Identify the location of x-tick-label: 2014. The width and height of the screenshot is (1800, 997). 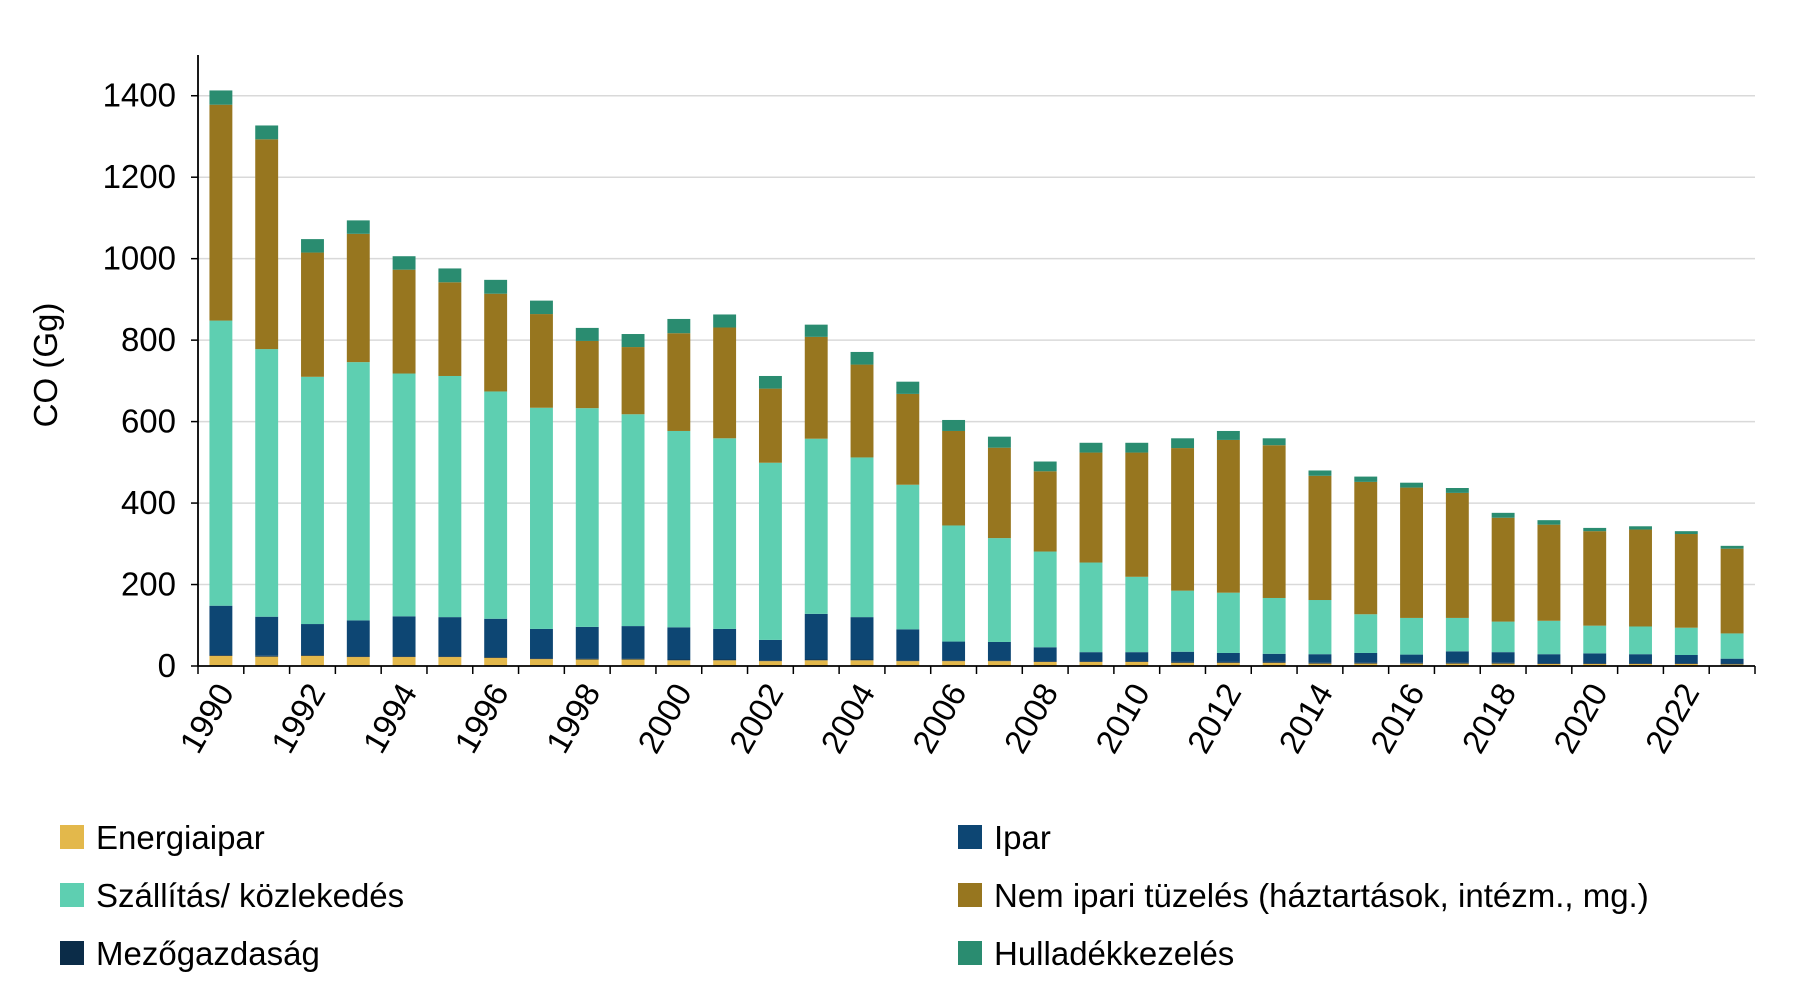
(1305, 718).